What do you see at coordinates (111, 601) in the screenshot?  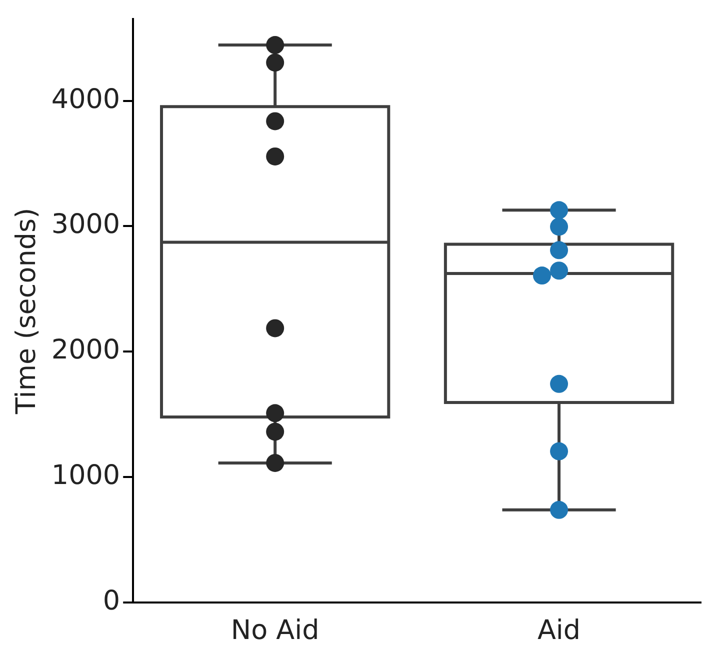 I see `y-tick-label: 0` at bounding box center [111, 601].